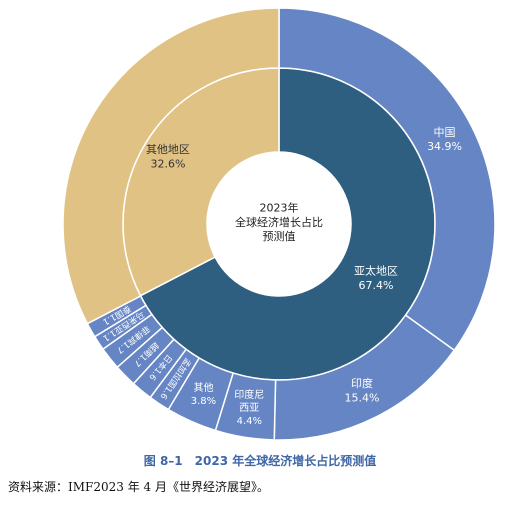  What do you see at coordinates (361, 390) in the screenshot?
I see `label-slice-1: 印度 15.4%` at bounding box center [361, 390].